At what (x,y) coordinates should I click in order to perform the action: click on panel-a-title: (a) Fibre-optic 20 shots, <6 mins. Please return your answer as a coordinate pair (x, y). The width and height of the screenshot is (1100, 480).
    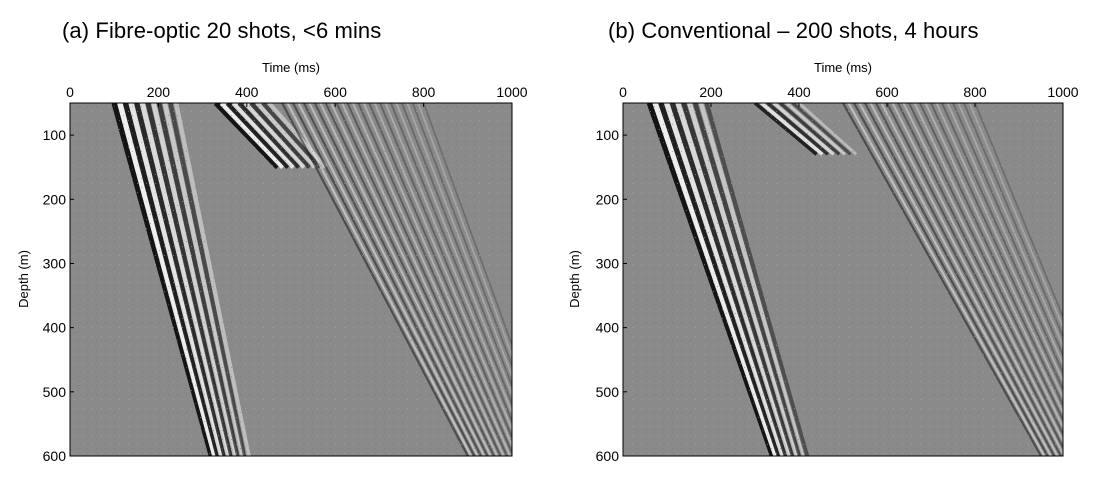
    Looking at the image, I should click on (222, 30).